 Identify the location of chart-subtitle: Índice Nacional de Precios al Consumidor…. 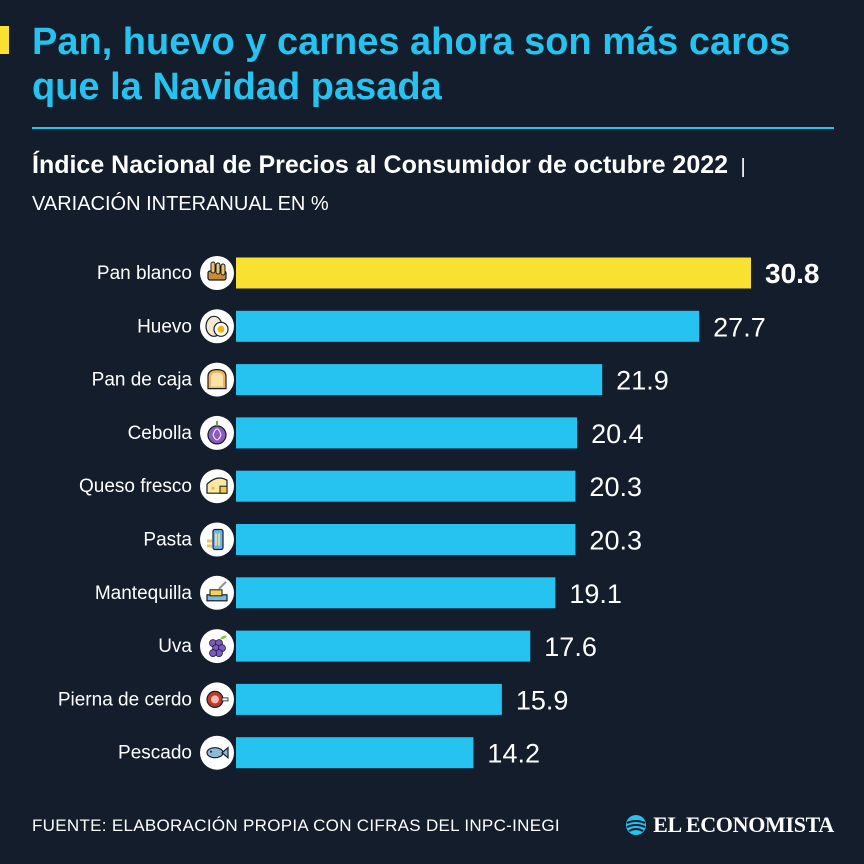
(437, 185).